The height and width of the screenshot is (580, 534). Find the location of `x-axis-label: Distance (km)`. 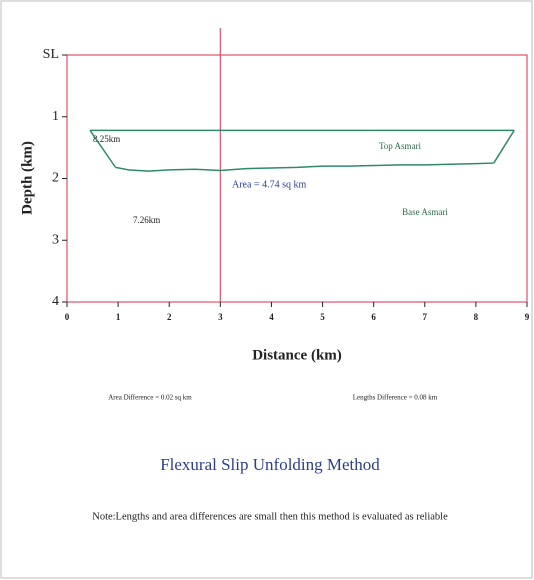

x-axis-label: Distance (km) is located at coordinates (297, 355).